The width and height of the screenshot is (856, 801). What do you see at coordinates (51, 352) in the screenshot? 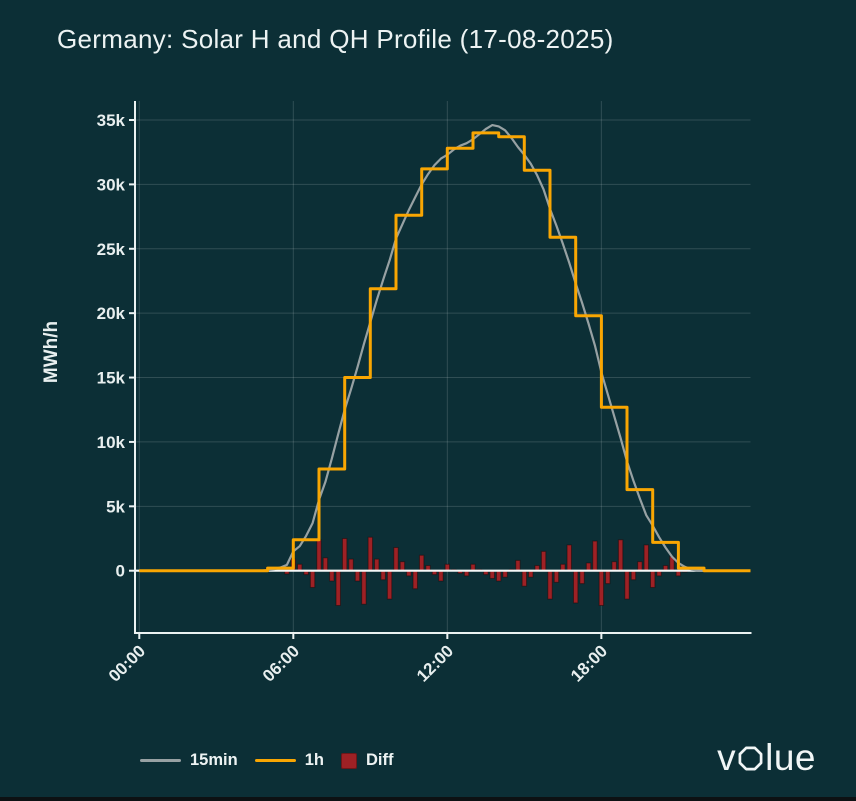
I see `y-axis-title: MWh/h` at bounding box center [51, 352].